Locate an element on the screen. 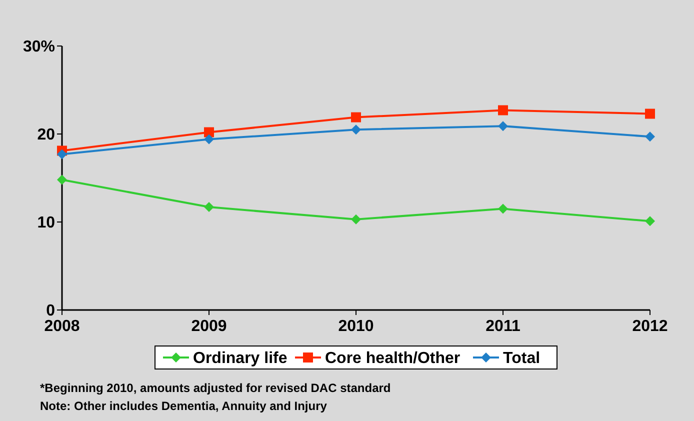  x-tick-label: 2012 is located at coordinates (650, 326).